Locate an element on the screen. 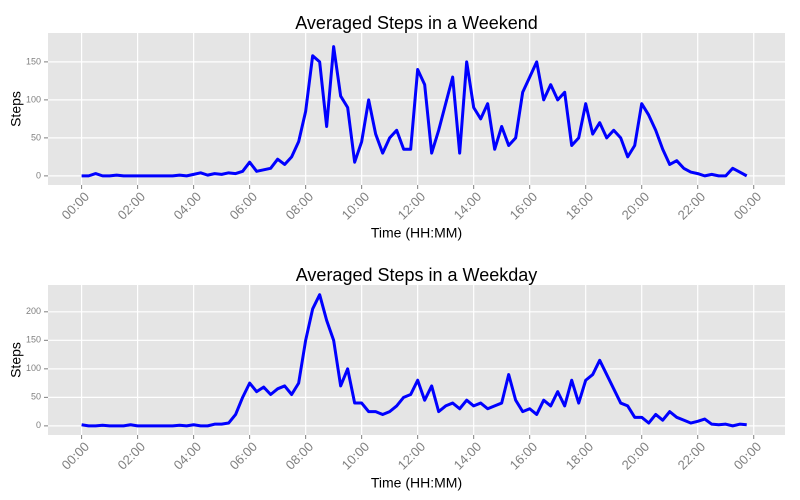  chart-title: Averaged Steps in a Weekend is located at coordinates (416, 23).